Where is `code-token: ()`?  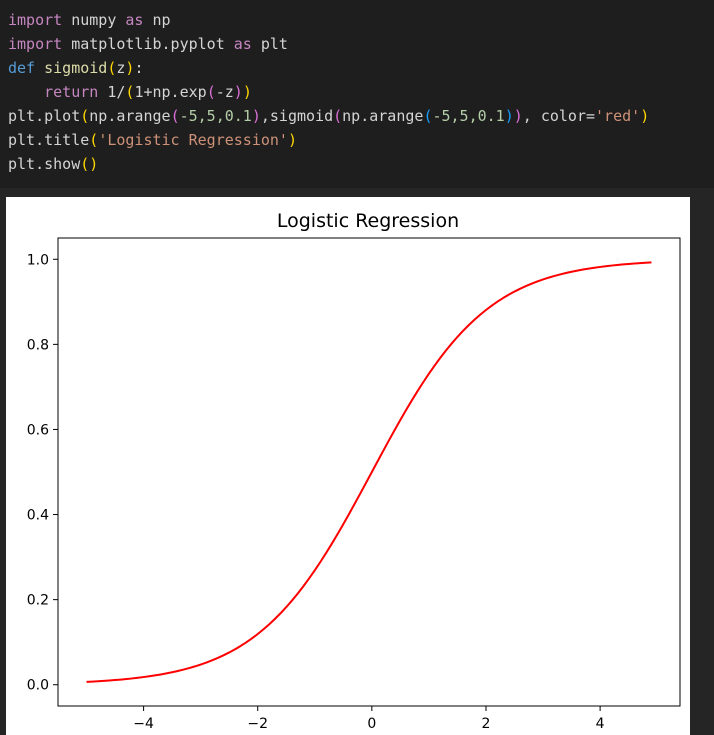 code-token: () is located at coordinates (89, 164).